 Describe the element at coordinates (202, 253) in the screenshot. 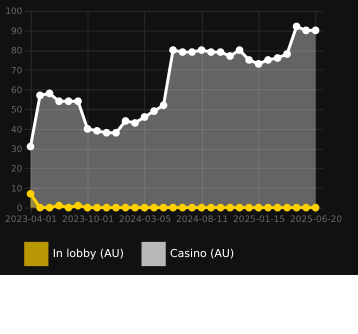

I see `legend-label: Casino (AU)` at that location.